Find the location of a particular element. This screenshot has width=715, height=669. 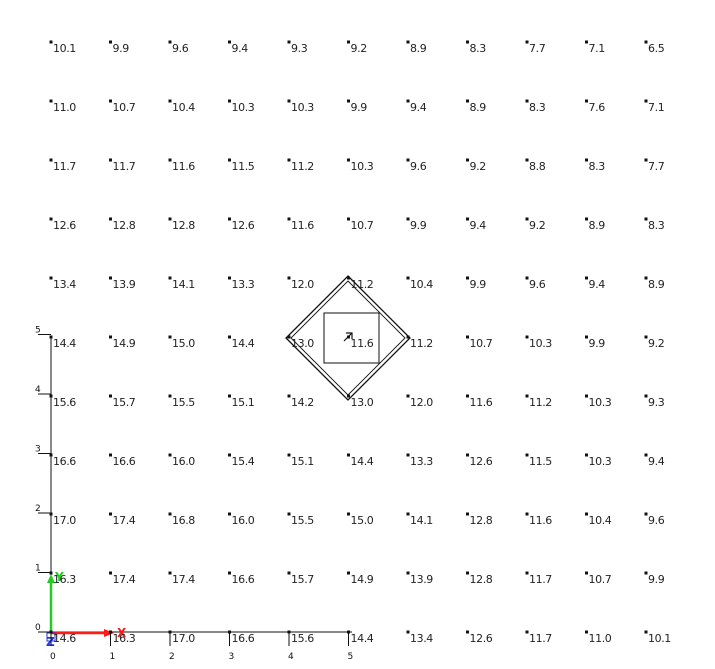

grid-value-label: 12.8 is located at coordinates (481, 579).